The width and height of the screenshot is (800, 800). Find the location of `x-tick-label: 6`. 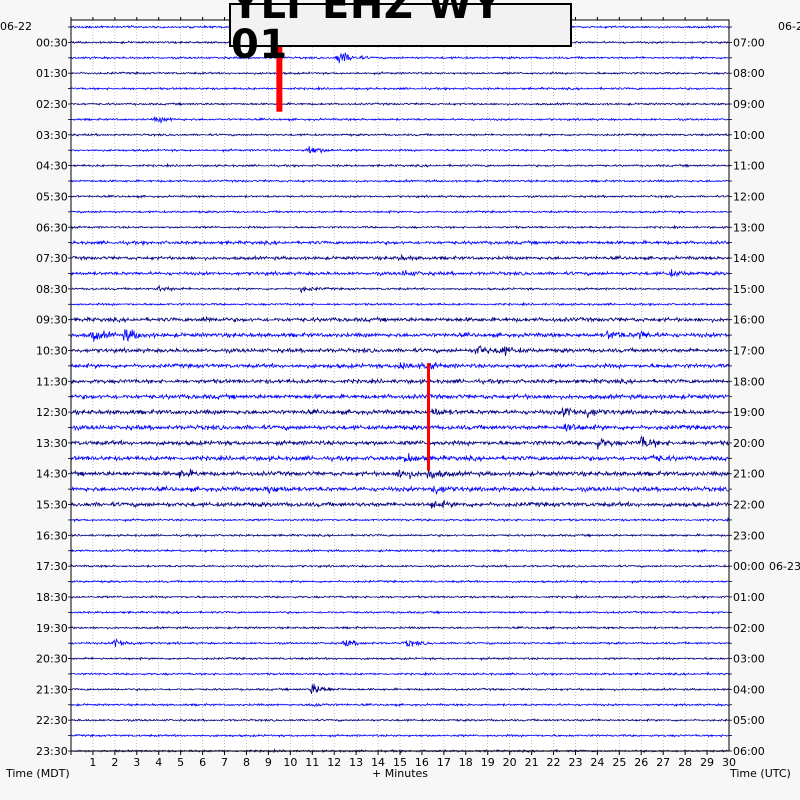

x-tick-label: 6 is located at coordinates (202, 762).